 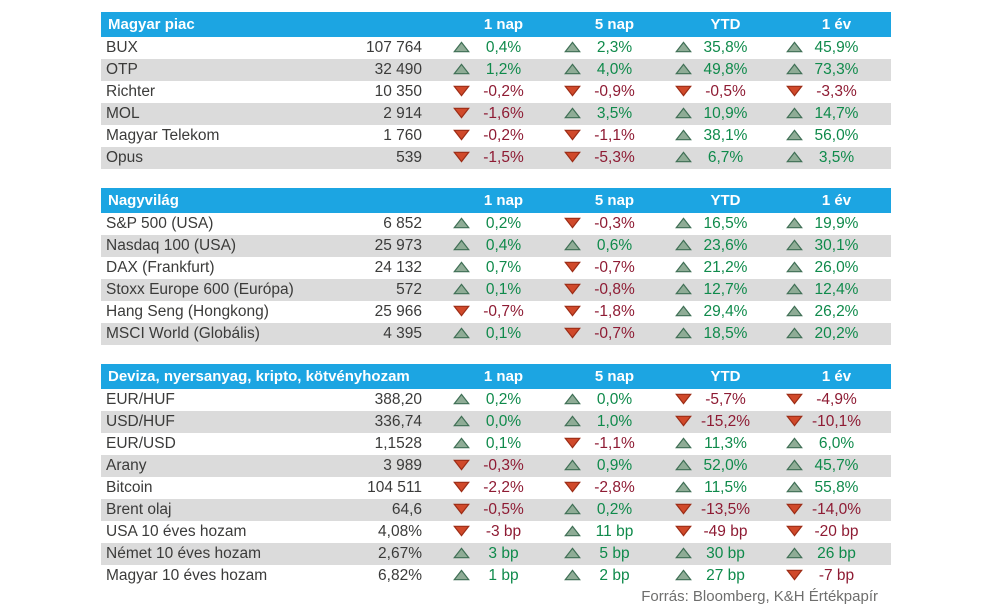 I want to click on table-row: Opus 539 -1,5% -5,3% 6,7% 3,5%, so click(x=496, y=158).